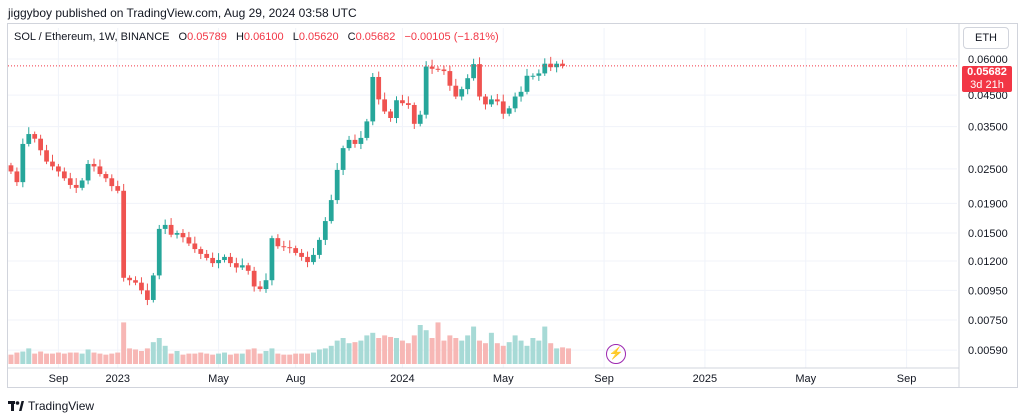 This screenshot has width=1024, height=420. Describe the element at coordinates (988, 60) in the screenshot. I see `y-tick-label: 0.06000` at that location.